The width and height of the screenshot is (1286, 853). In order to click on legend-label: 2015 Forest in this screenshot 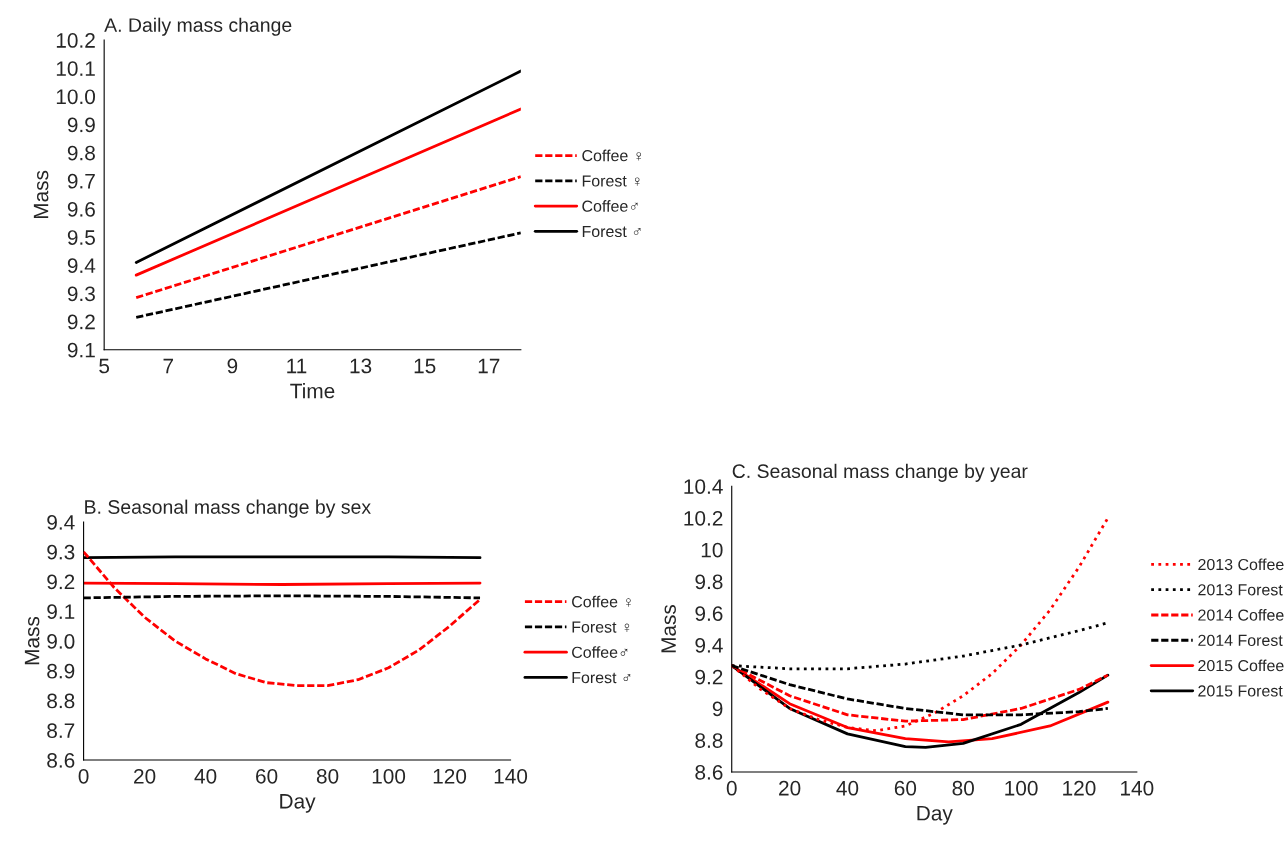, I will do `click(1240, 691)`.